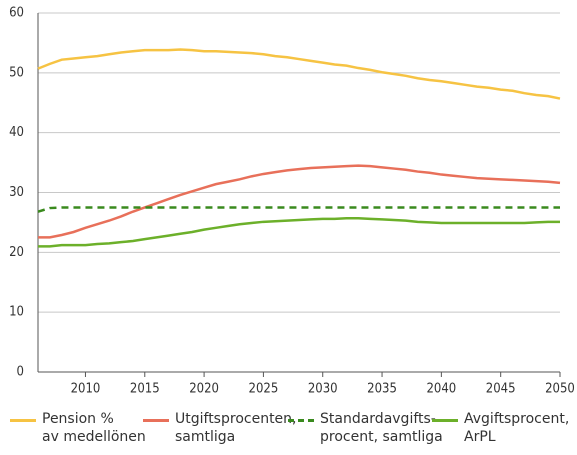  Describe the element at coordinates (204, 389) in the screenshot. I see `x-tick-label: 2020` at that location.